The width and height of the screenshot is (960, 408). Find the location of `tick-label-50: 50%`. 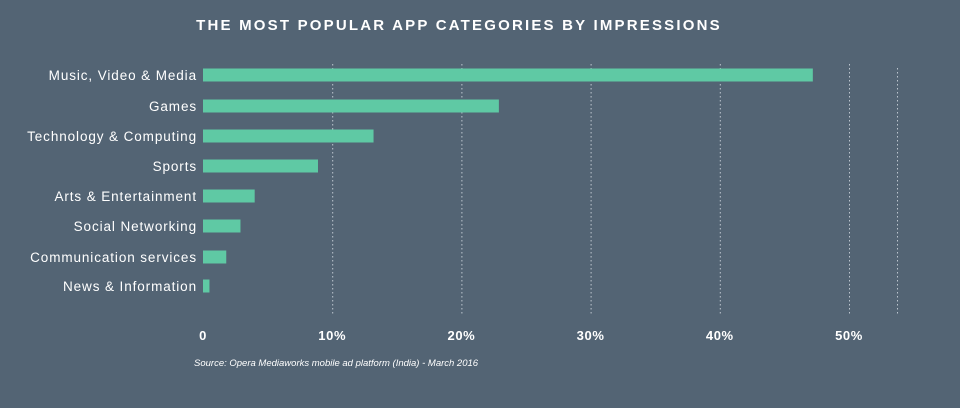

tick-label-50: 50% is located at coordinates (849, 335).